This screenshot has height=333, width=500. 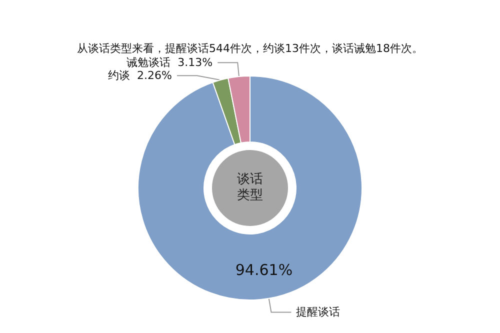 What do you see at coordinates (169, 63) in the screenshot?
I see `slice-label: 诫勉谈话 3.13%` at bounding box center [169, 63].